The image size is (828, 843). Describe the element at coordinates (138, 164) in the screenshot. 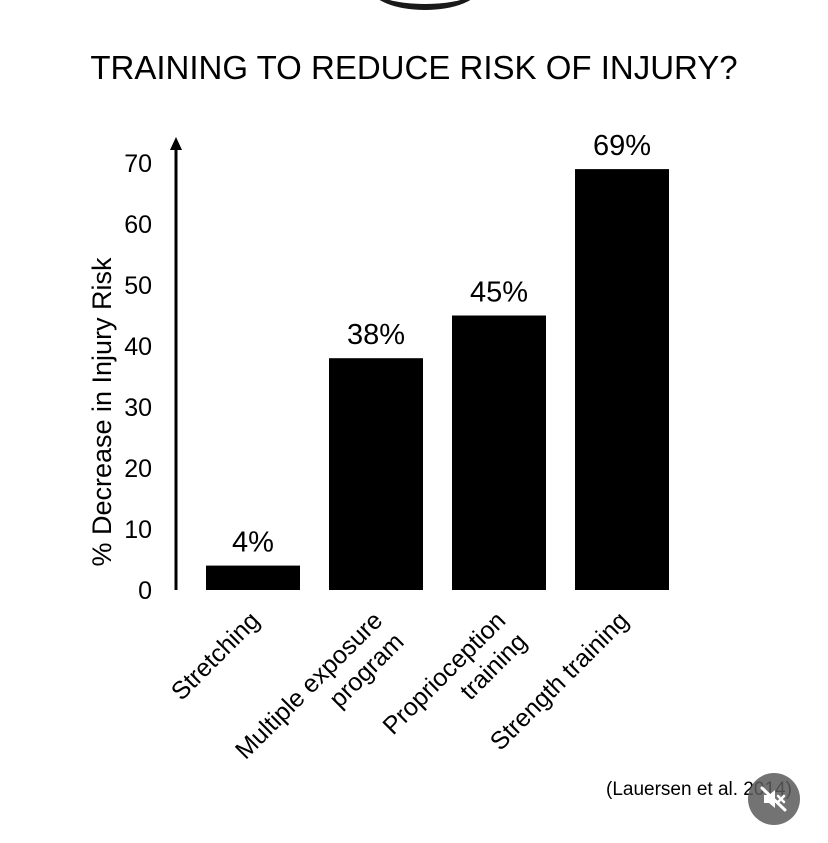

I see `y-tick-label: 70` at that location.